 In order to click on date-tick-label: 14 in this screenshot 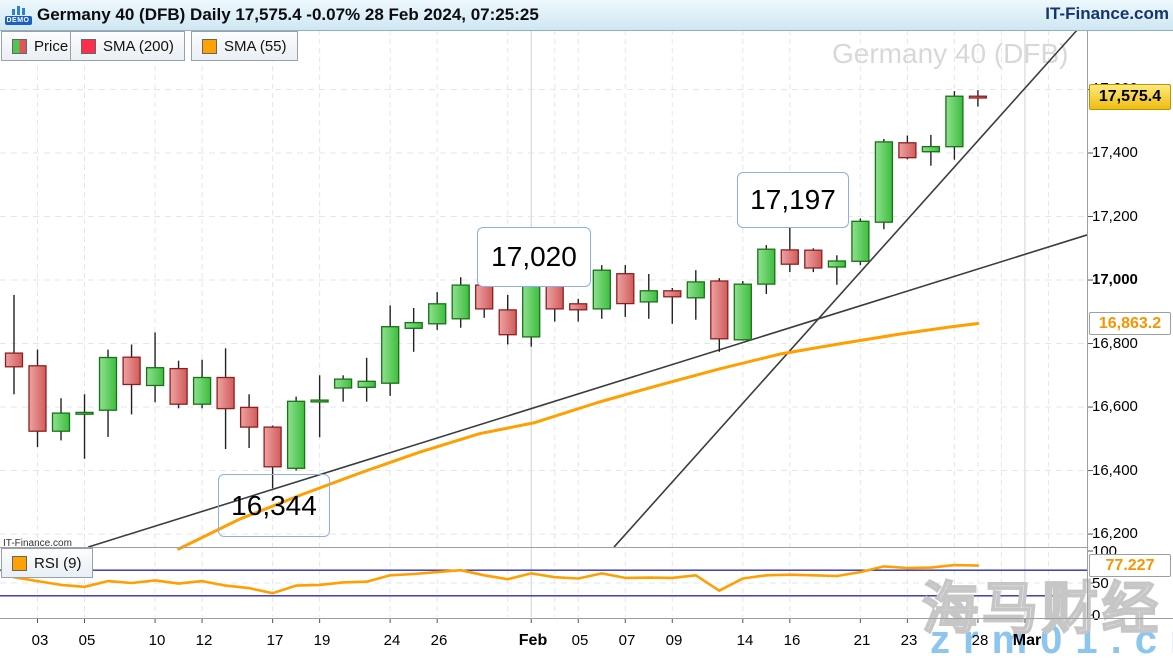, I will do `click(745, 640)`.